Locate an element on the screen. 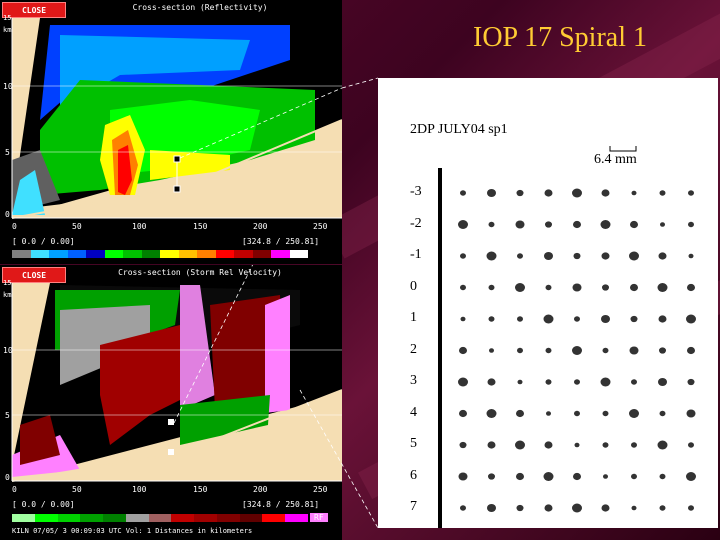  echo-pink is located at coordinates (197, 347).